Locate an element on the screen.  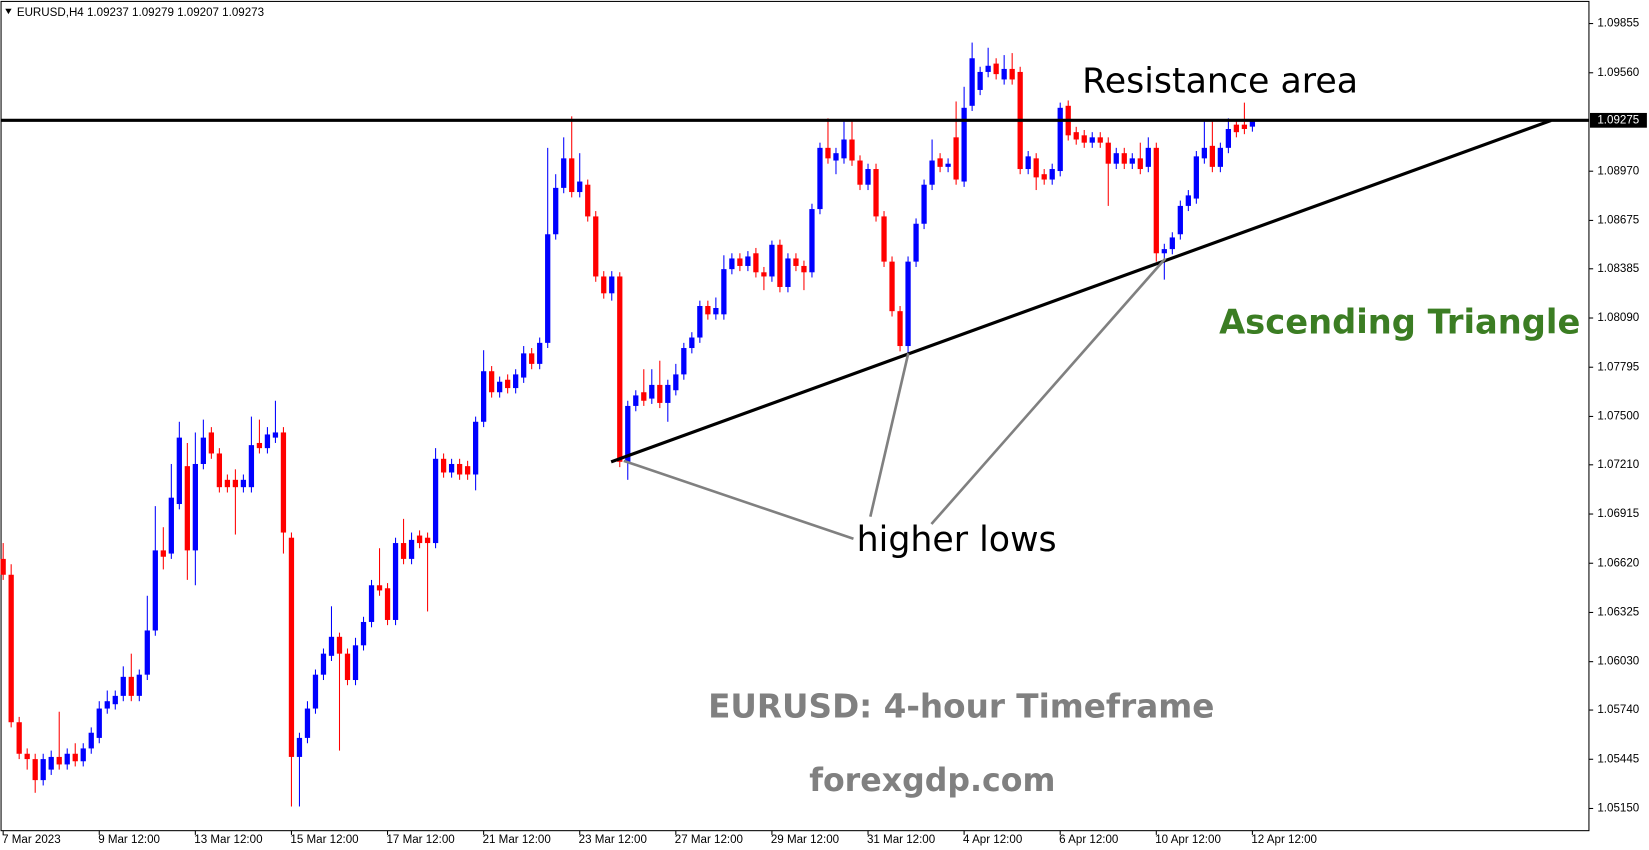
y-tick-label: 1.09855 is located at coordinates (1618, 24).